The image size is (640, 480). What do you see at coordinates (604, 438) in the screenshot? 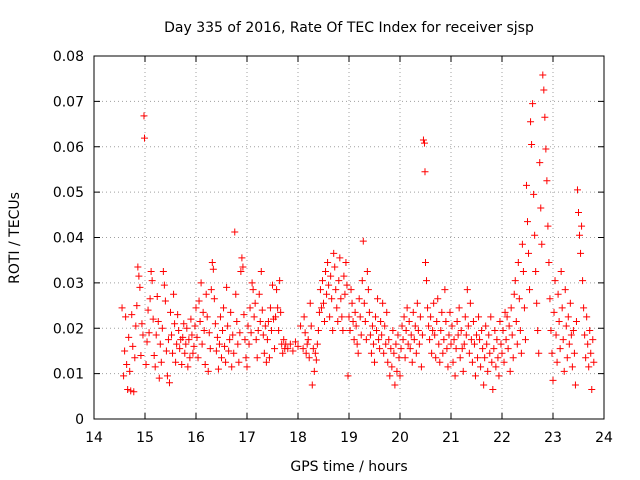
I see `x-tick-label: 24` at bounding box center [604, 438].